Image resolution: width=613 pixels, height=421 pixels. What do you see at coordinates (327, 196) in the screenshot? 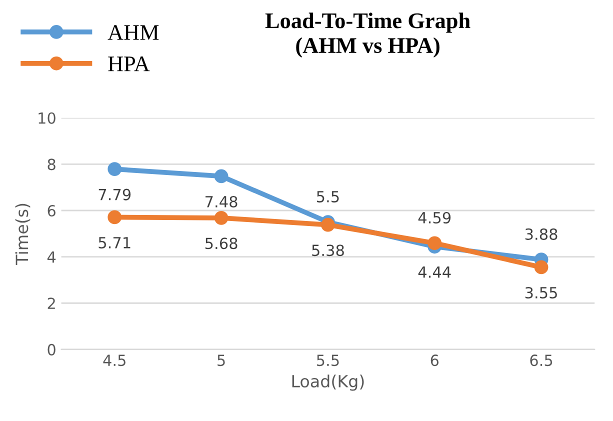
I see `data-label: 5.5` at bounding box center [327, 196].